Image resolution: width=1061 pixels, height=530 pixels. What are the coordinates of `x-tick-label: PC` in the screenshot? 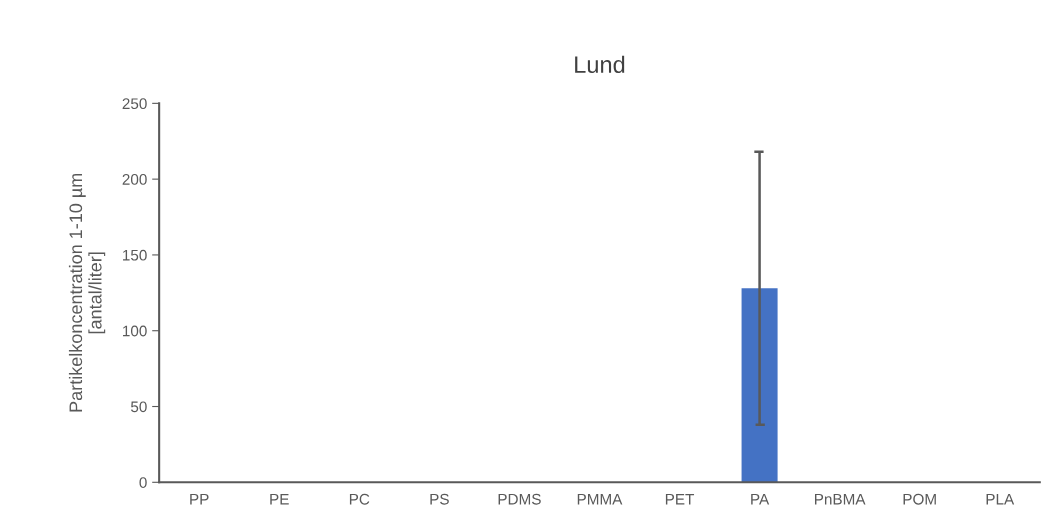 It's located at (359, 499).